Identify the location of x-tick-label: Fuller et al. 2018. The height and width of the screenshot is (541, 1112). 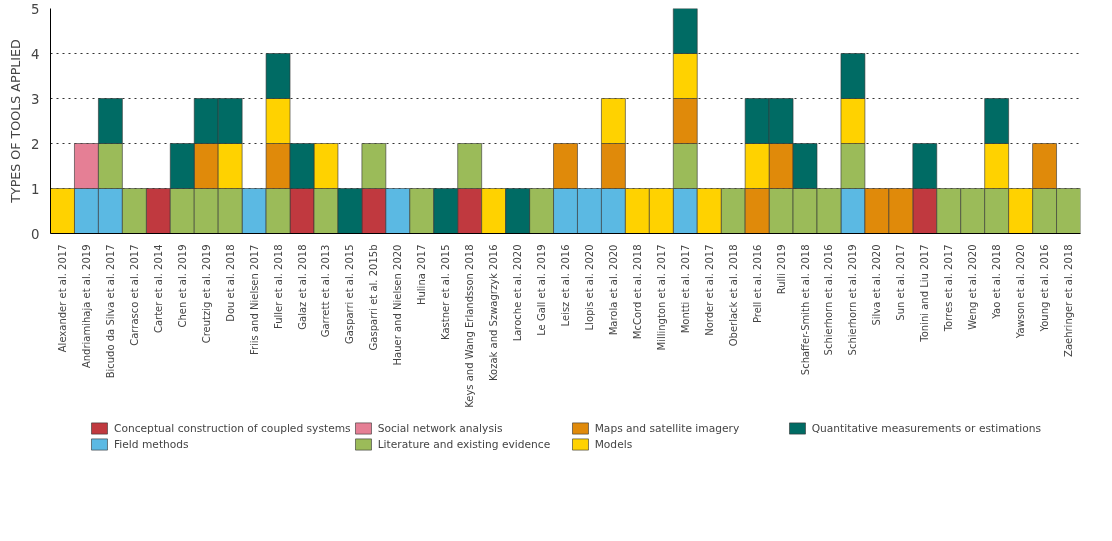
(278, 287).